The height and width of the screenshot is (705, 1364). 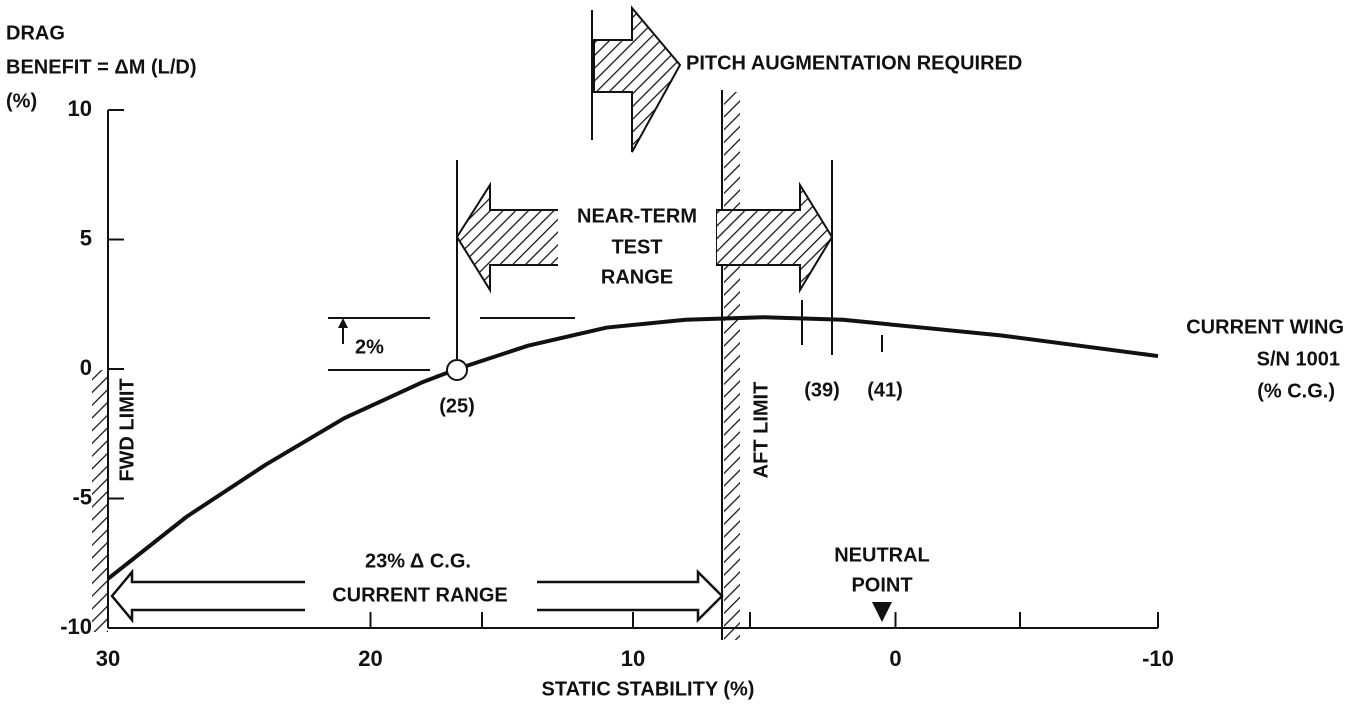 I want to click on annotation: (25), so click(x=457, y=406).